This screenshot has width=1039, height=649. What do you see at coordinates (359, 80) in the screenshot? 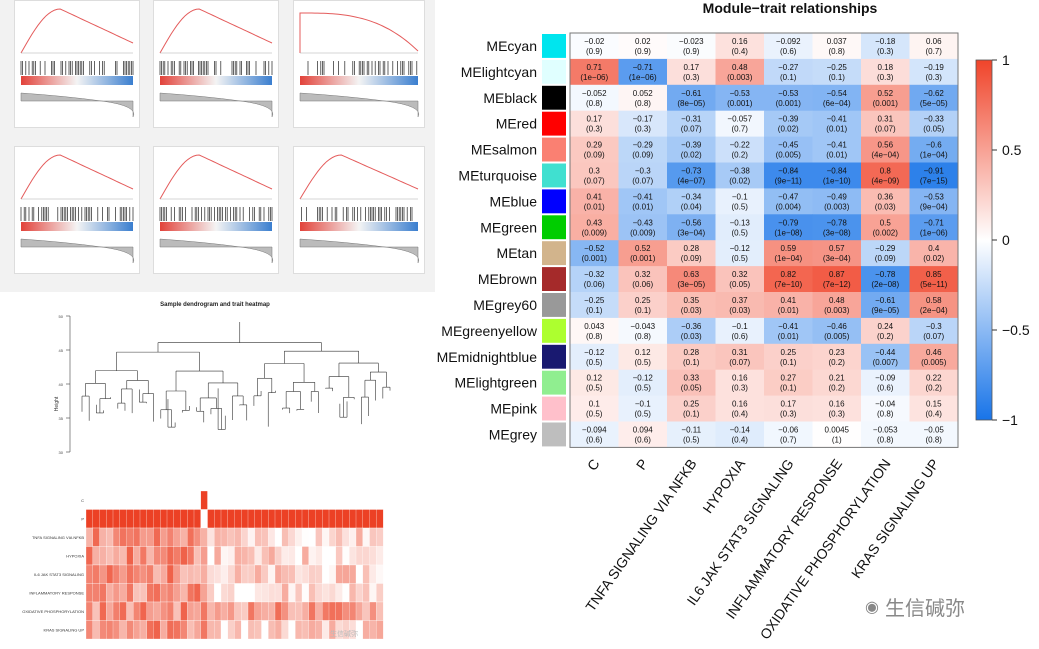
I see `gsea-rank-bar` at bounding box center [359, 80].